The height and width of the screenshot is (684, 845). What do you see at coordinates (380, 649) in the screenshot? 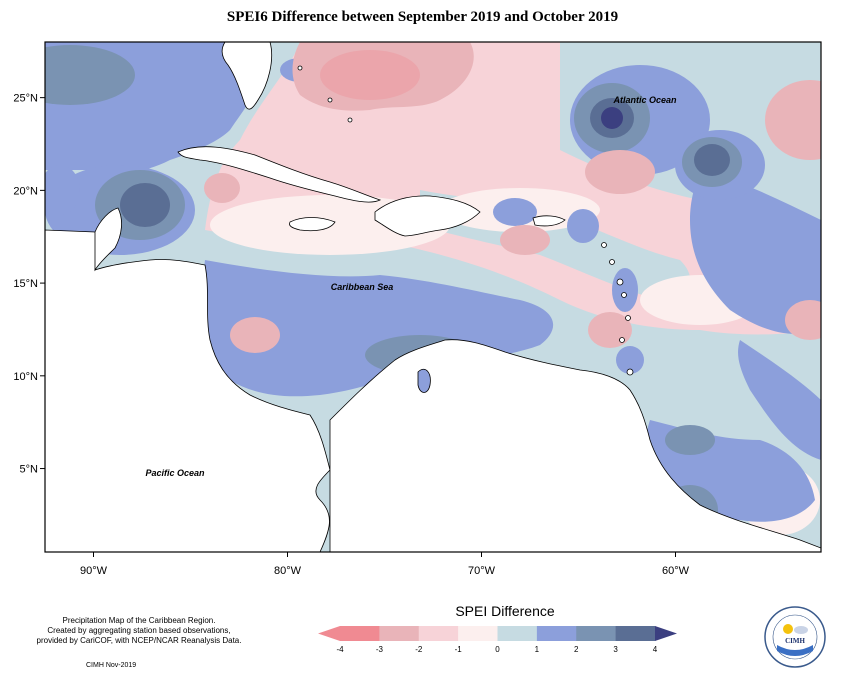
I see `colorbar-tick-label: -3` at bounding box center [380, 649].